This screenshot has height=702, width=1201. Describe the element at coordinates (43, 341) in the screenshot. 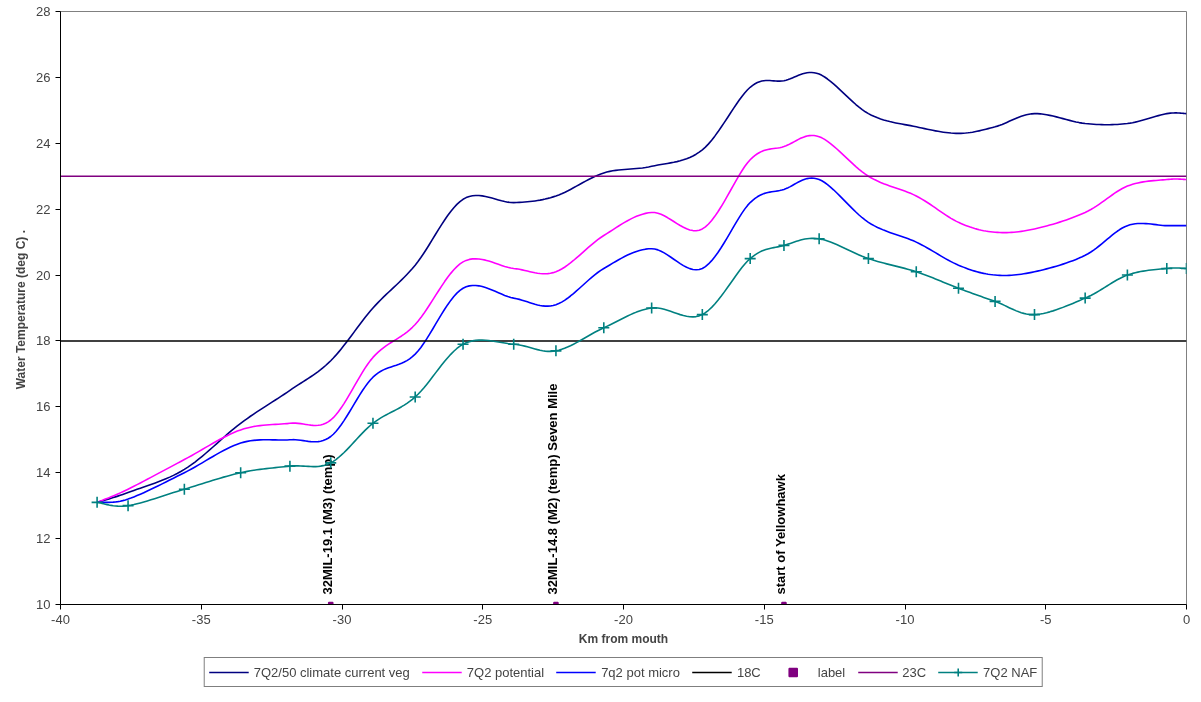

I see `y-tick-label: 18` at that location.